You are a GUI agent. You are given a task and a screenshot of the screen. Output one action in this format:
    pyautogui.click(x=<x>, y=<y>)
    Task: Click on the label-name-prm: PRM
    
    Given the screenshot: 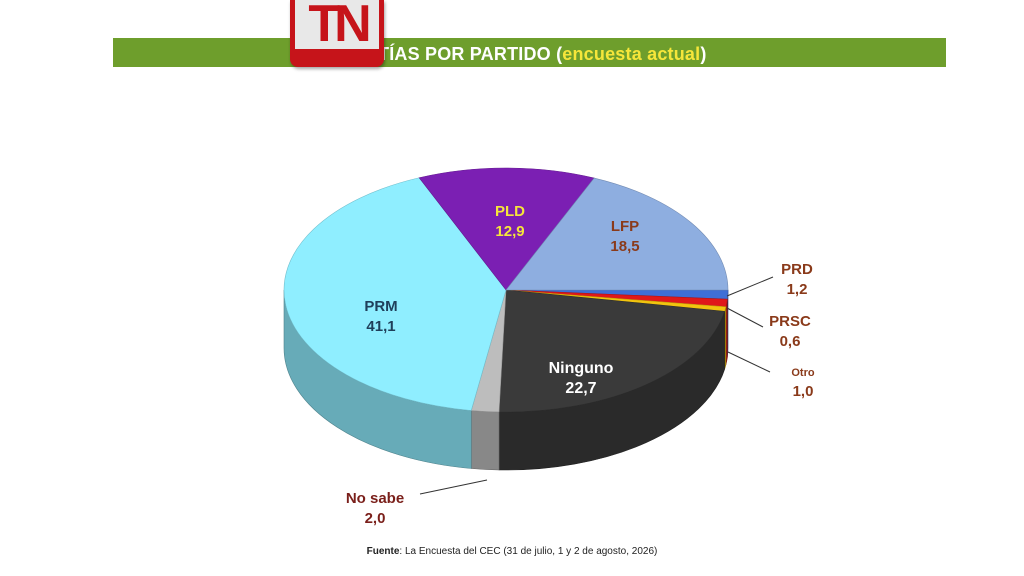 What is the action you would take?
    pyautogui.click(x=380, y=306)
    